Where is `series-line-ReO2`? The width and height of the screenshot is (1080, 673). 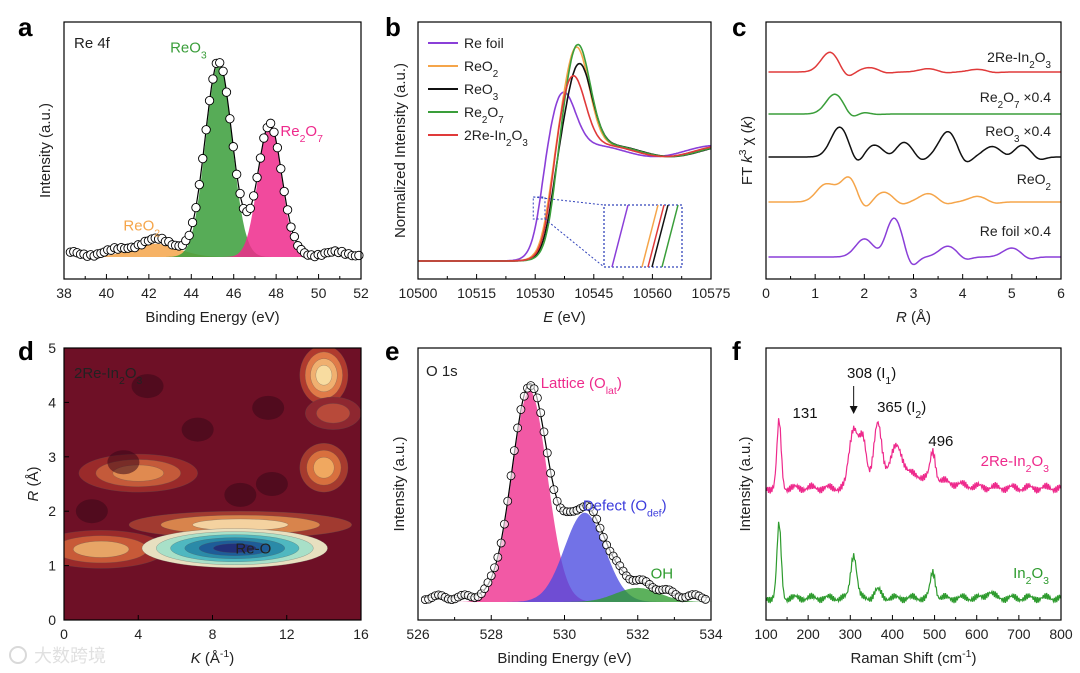 series-line-ReO2 is located at coordinates (914, 191).